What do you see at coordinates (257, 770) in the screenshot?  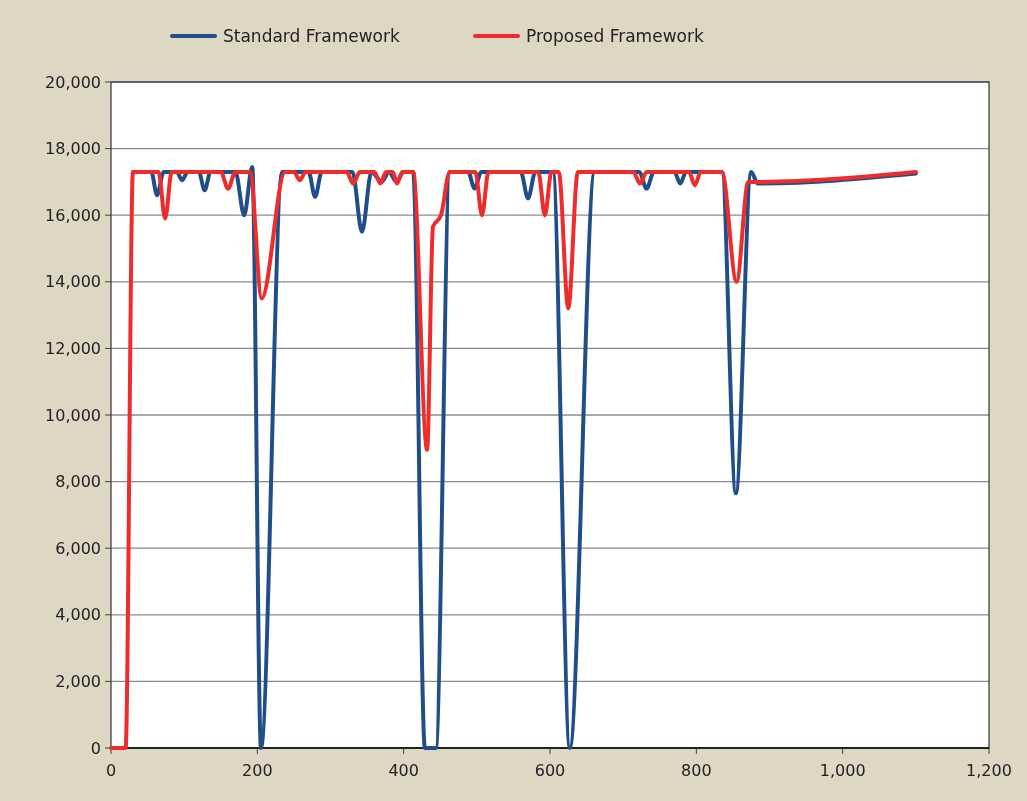 I see `x-tick-label: 200` at bounding box center [257, 770].